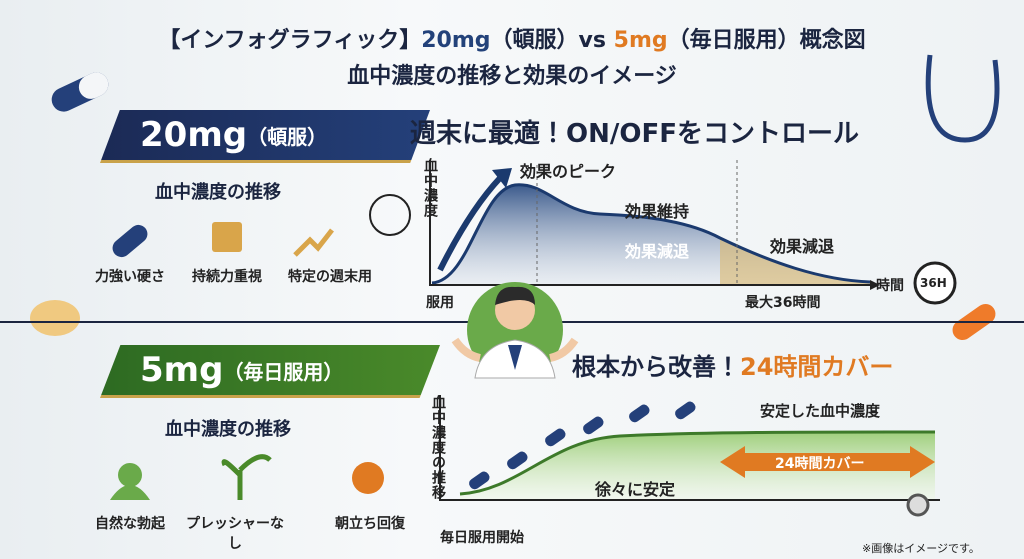 The width and height of the screenshot is (1024, 559). Describe the element at coordinates (921, 548) in the screenshot. I see `footnote: ※画像はイメージです。` at that location.